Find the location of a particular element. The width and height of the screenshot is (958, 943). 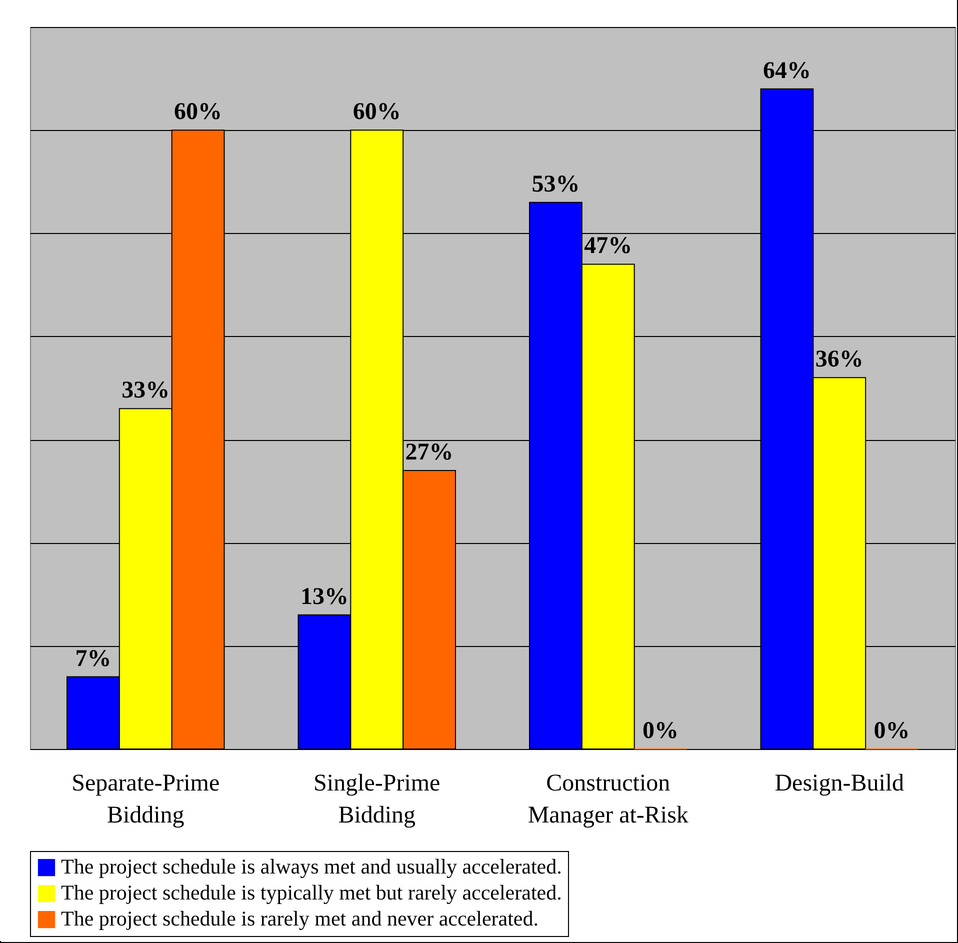

data-label: 36% is located at coordinates (839, 359).